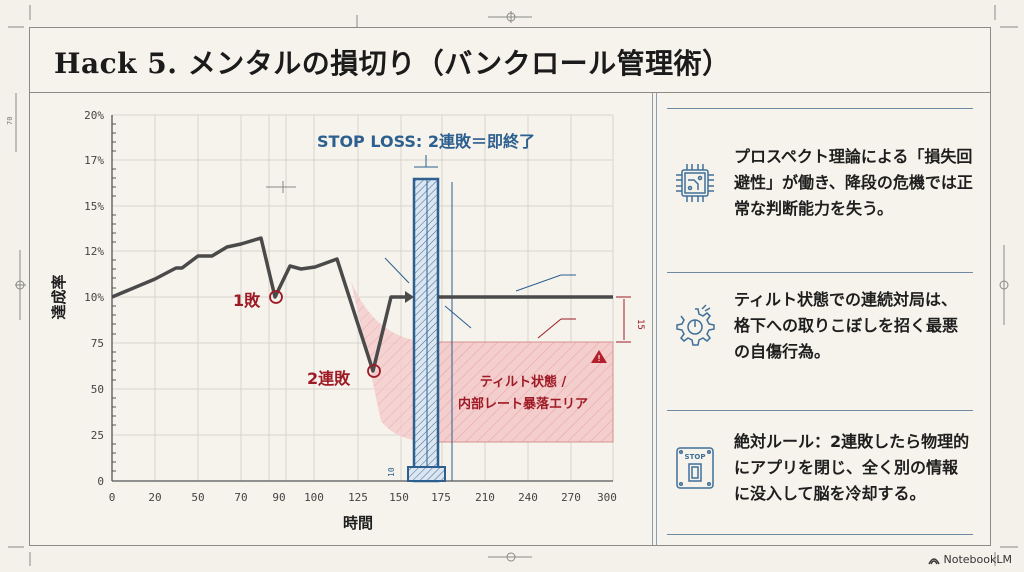  Describe the element at coordinates (853, 182) in the screenshot. I see `card-text: プロスペクト理論による「損失回避性」が働き、降段の危機では正常な判断能力を失う。` at that location.